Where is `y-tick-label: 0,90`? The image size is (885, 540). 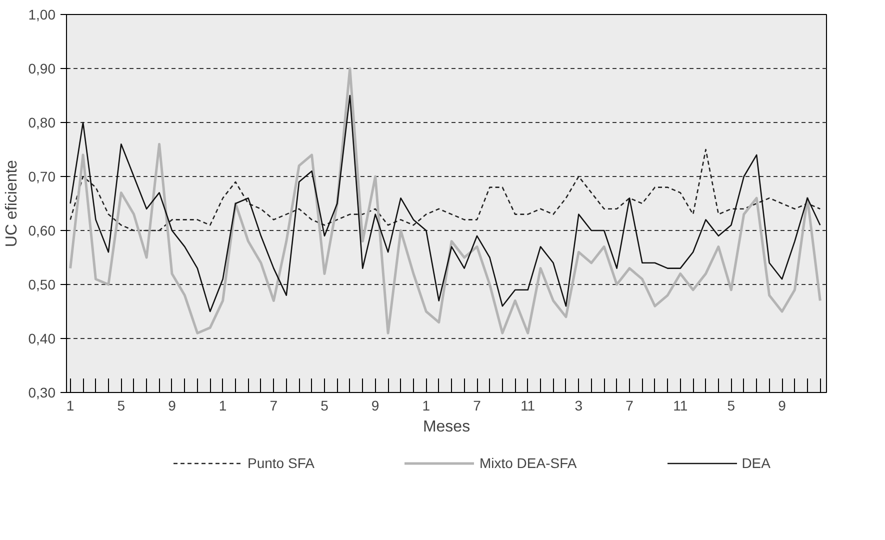
y-tick-label: 0,90 is located at coordinates (42, 68).